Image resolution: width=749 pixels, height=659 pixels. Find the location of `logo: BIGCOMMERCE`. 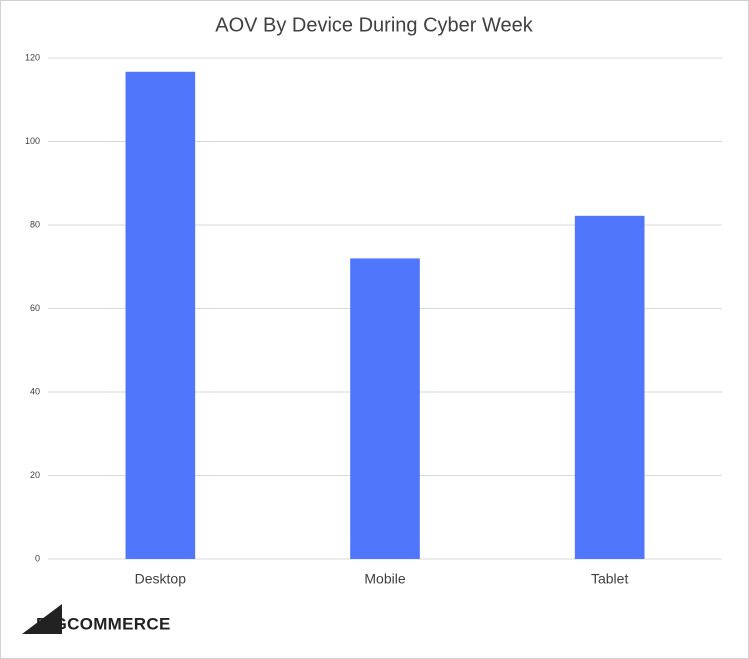

logo: BIGCOMMERCE is located at coordinates (103, 623).